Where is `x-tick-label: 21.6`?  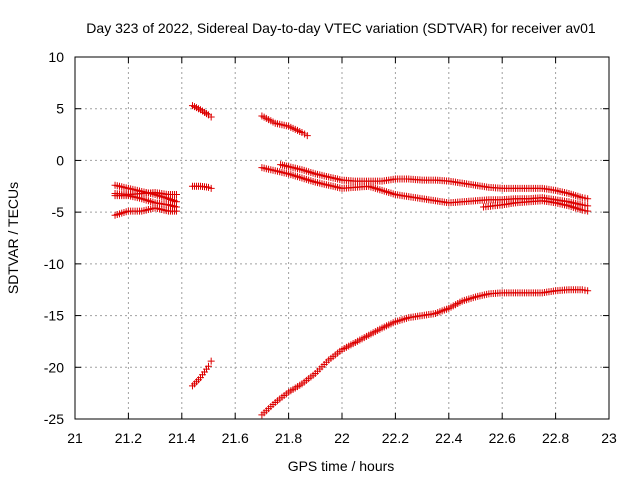 x-tick-label: 21.6 is located at coordinates (235, 438).